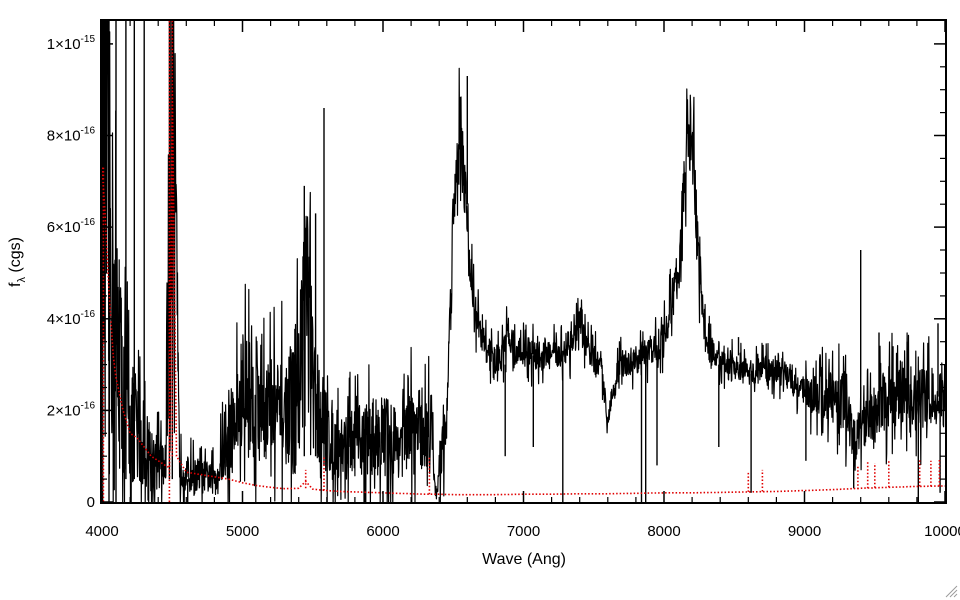 The width and height of the screenshot is (960, 600). I want to click on x-tick-label-3: 7000, so click(523, 531).